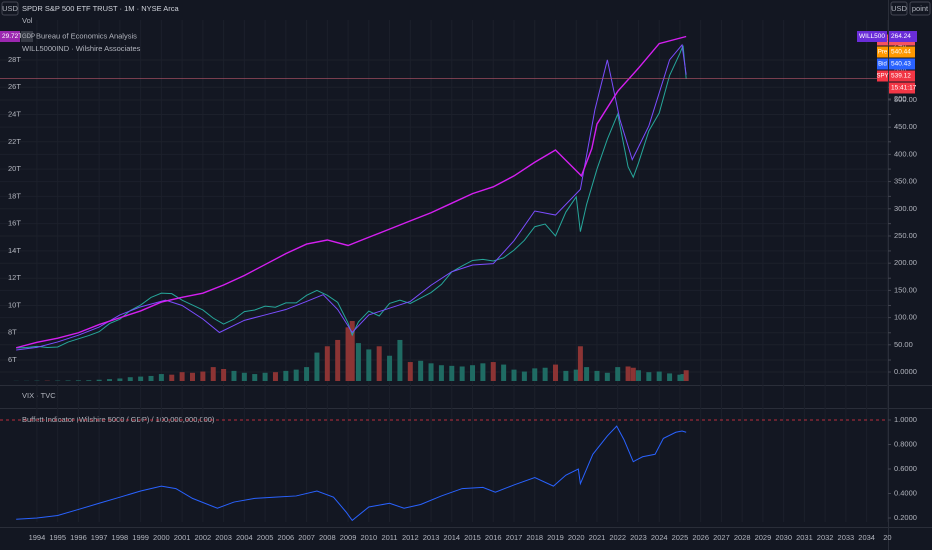  What do you see at coordinates (905, 371) in the screenshot?
I see `y-tick-label: 0.0000` at bounding box center [905, 371].